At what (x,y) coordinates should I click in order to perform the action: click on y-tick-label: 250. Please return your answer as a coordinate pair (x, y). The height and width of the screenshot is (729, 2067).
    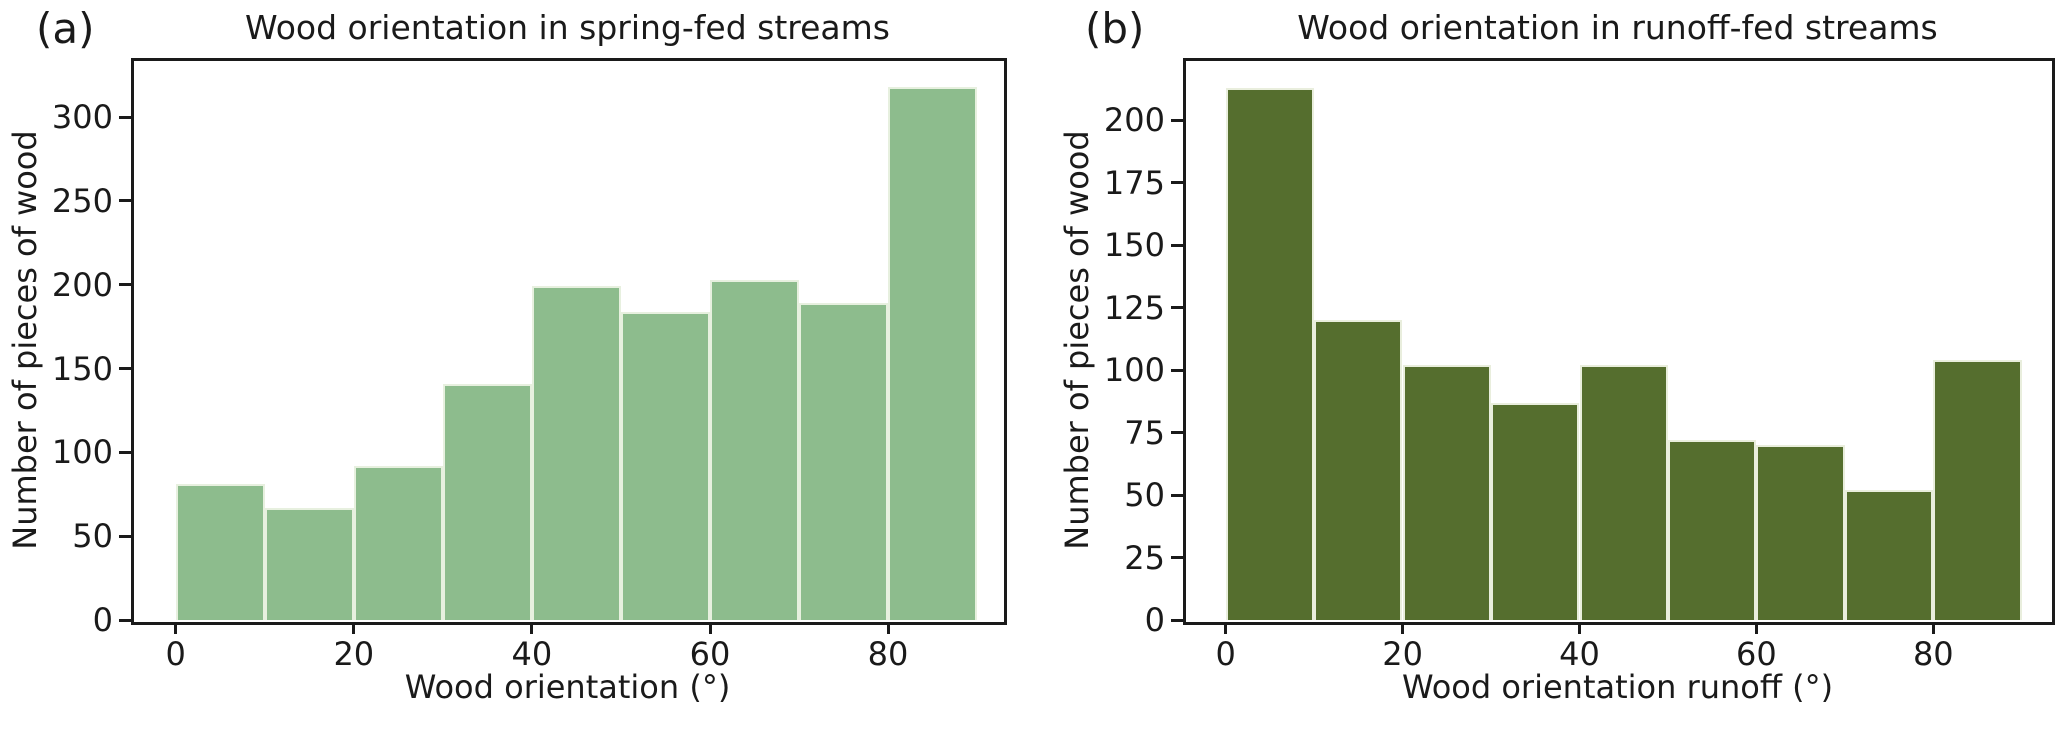
    Looking at the image, I should click on (82, 200).